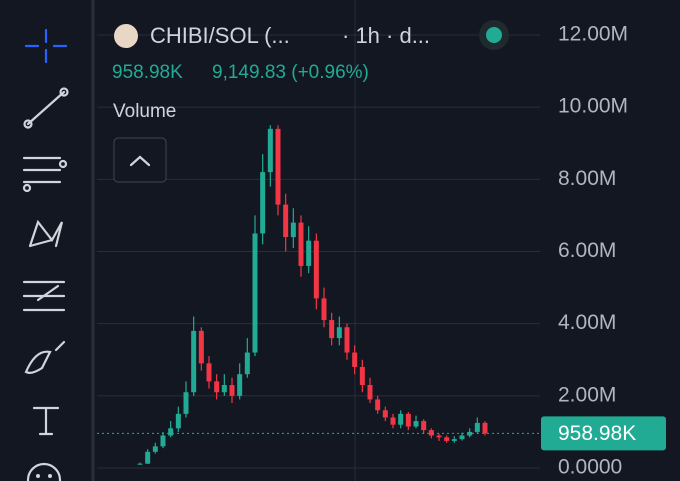 The width and height of the screenshot is (680, 481). I want to click on collapse-button, so click(140, 160).